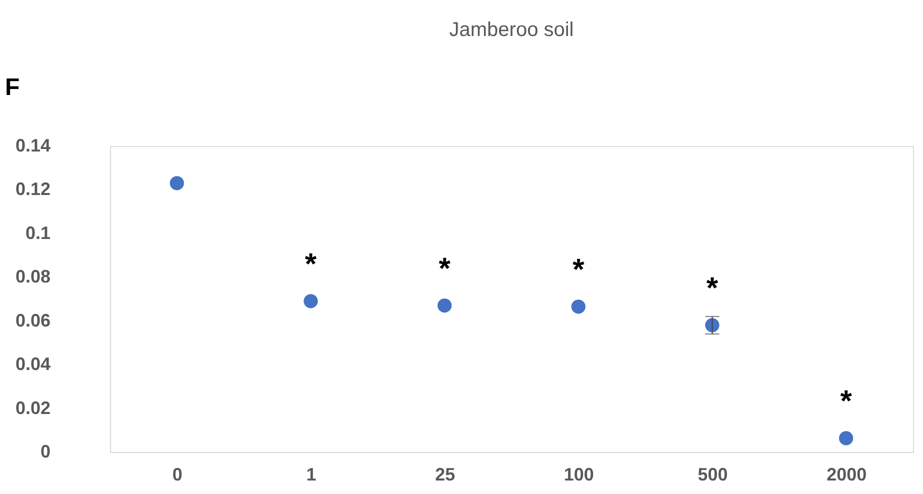 This screenshot has height=494, width=923. I want to click on x-tick-label: 100, so click(579, 474).